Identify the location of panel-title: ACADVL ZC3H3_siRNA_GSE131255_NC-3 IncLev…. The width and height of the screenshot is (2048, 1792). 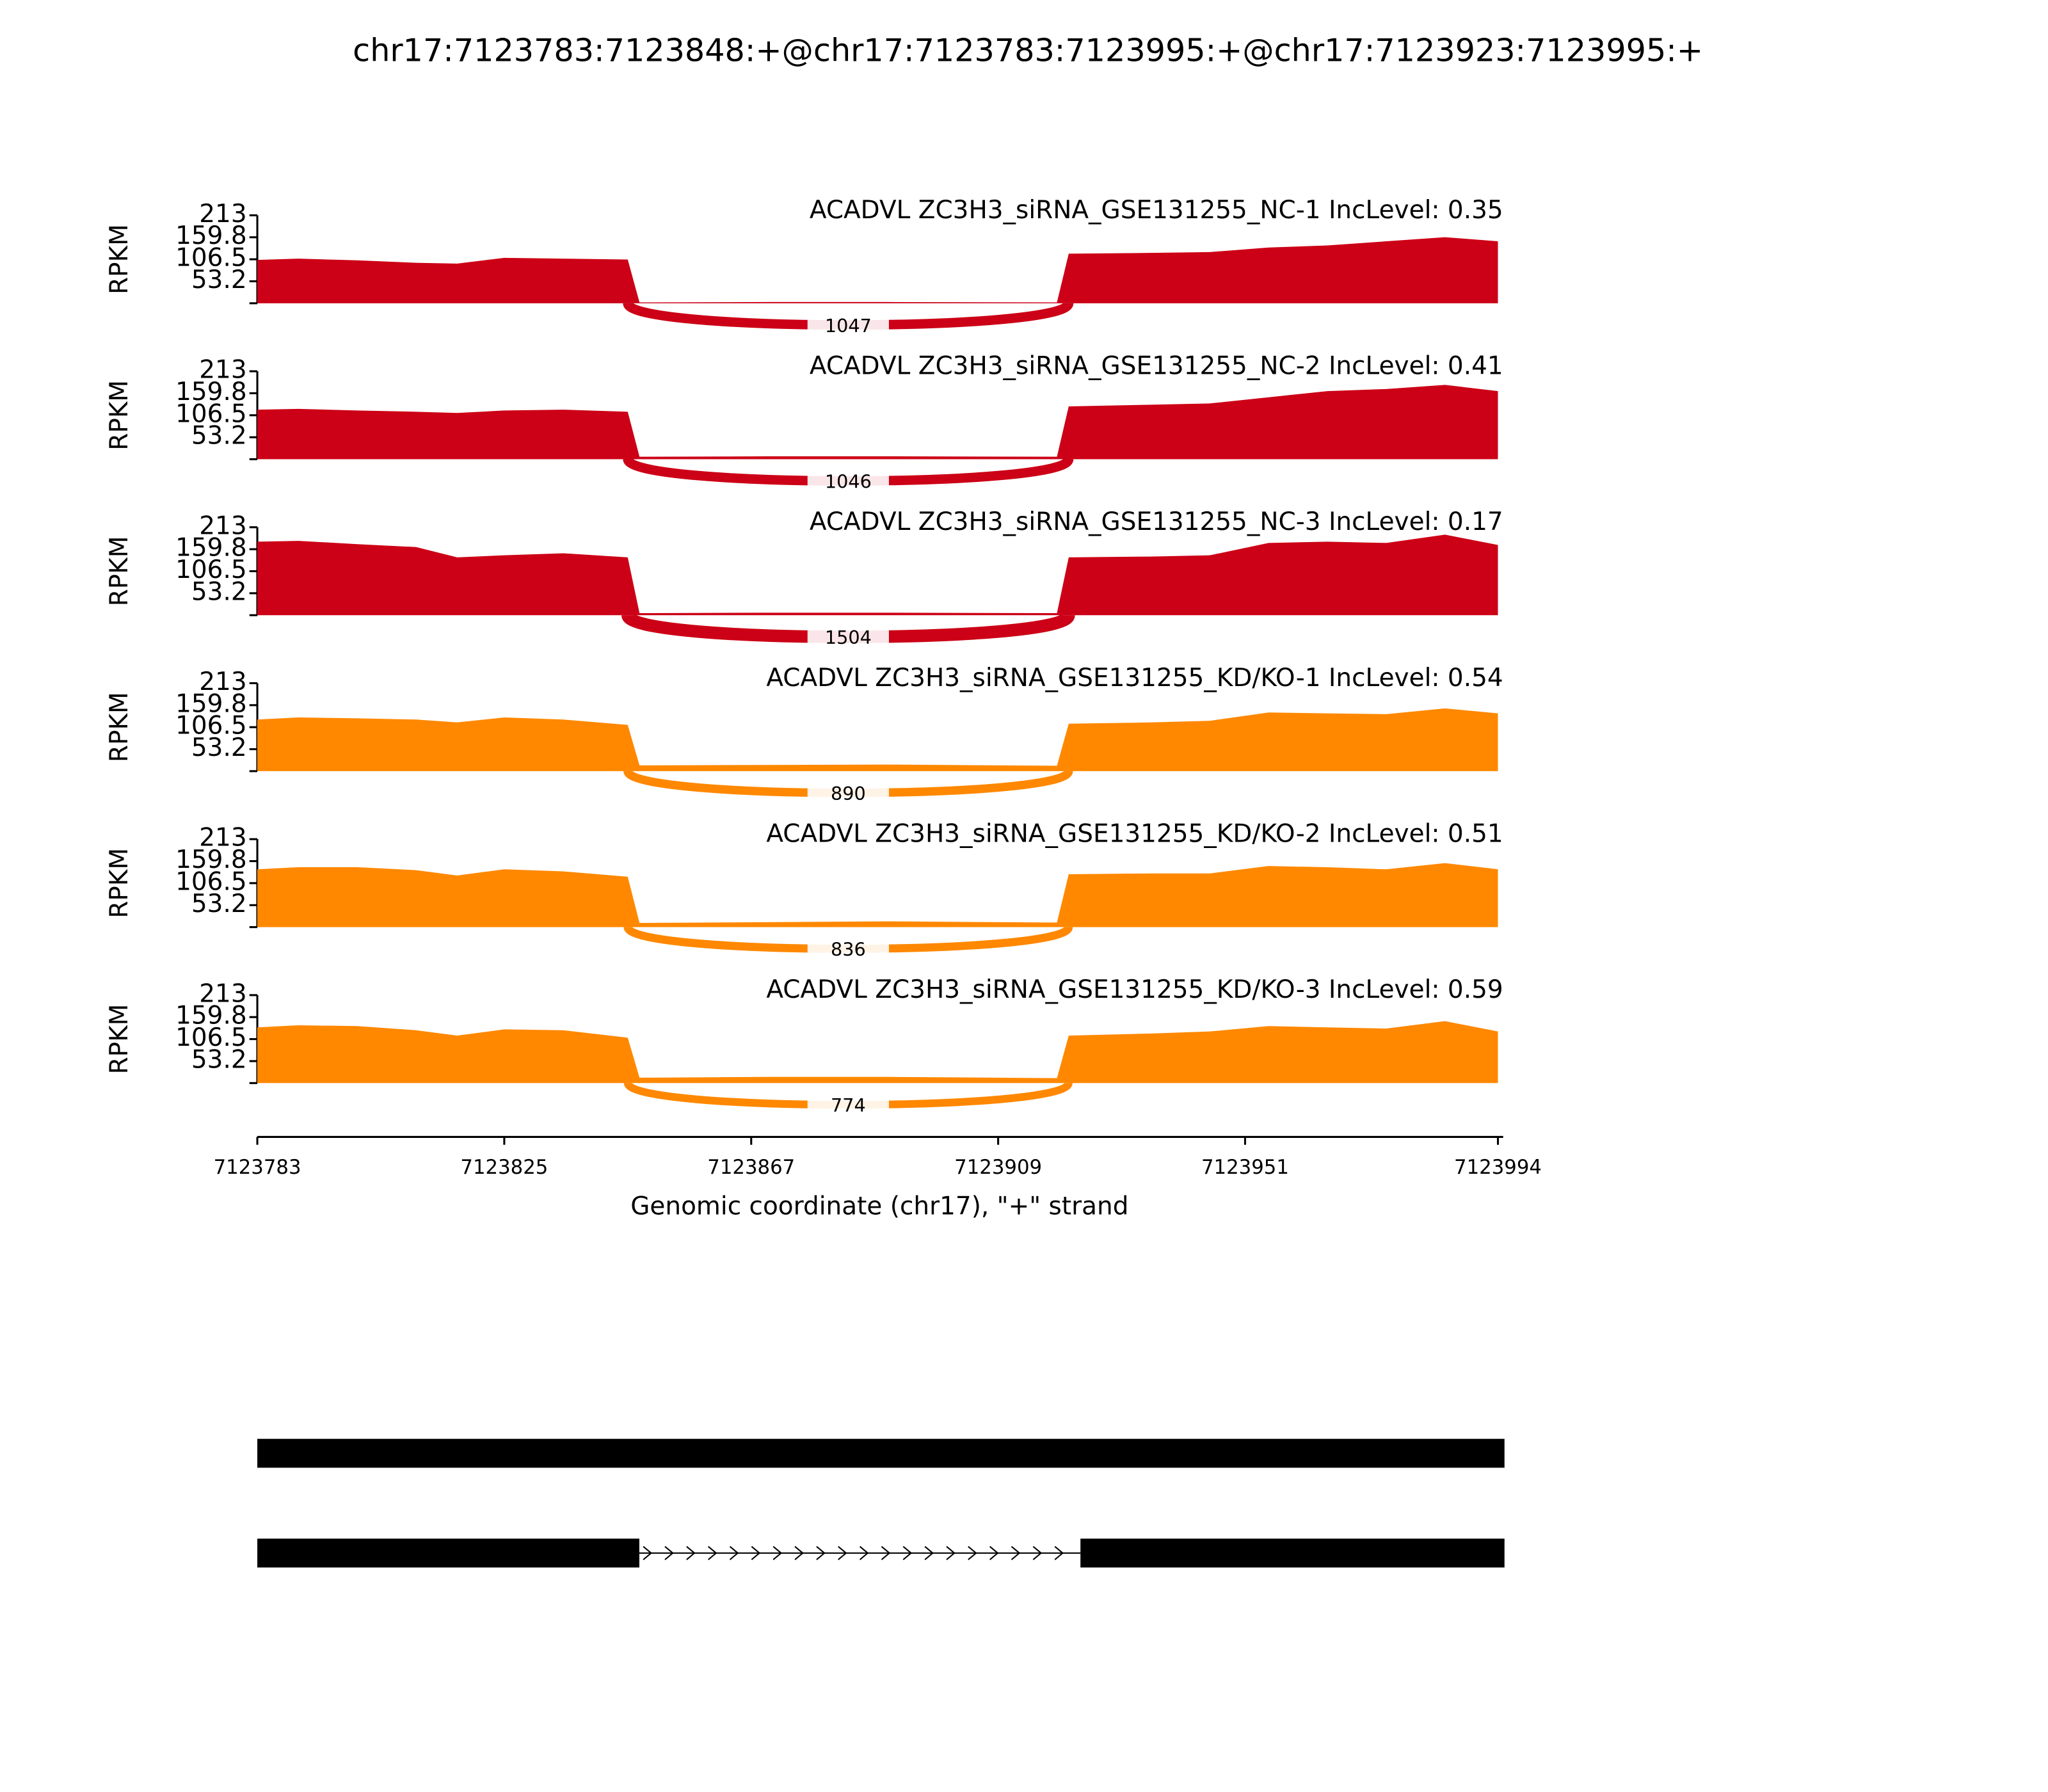
(1156, 522).